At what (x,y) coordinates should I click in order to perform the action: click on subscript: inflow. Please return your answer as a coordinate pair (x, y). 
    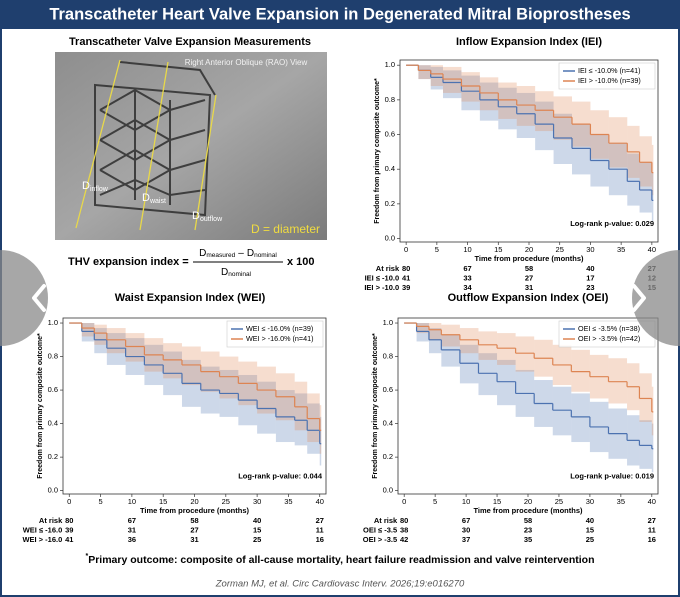
    Looking at the image, I should click on (99, 189).